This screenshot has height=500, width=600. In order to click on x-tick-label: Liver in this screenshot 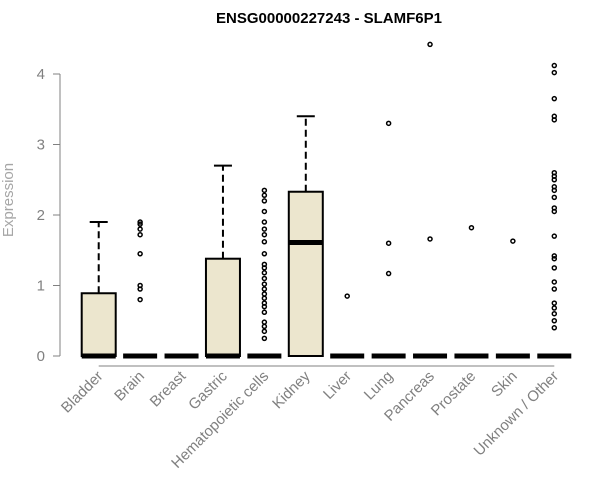, I will do `click(337, 385)`.